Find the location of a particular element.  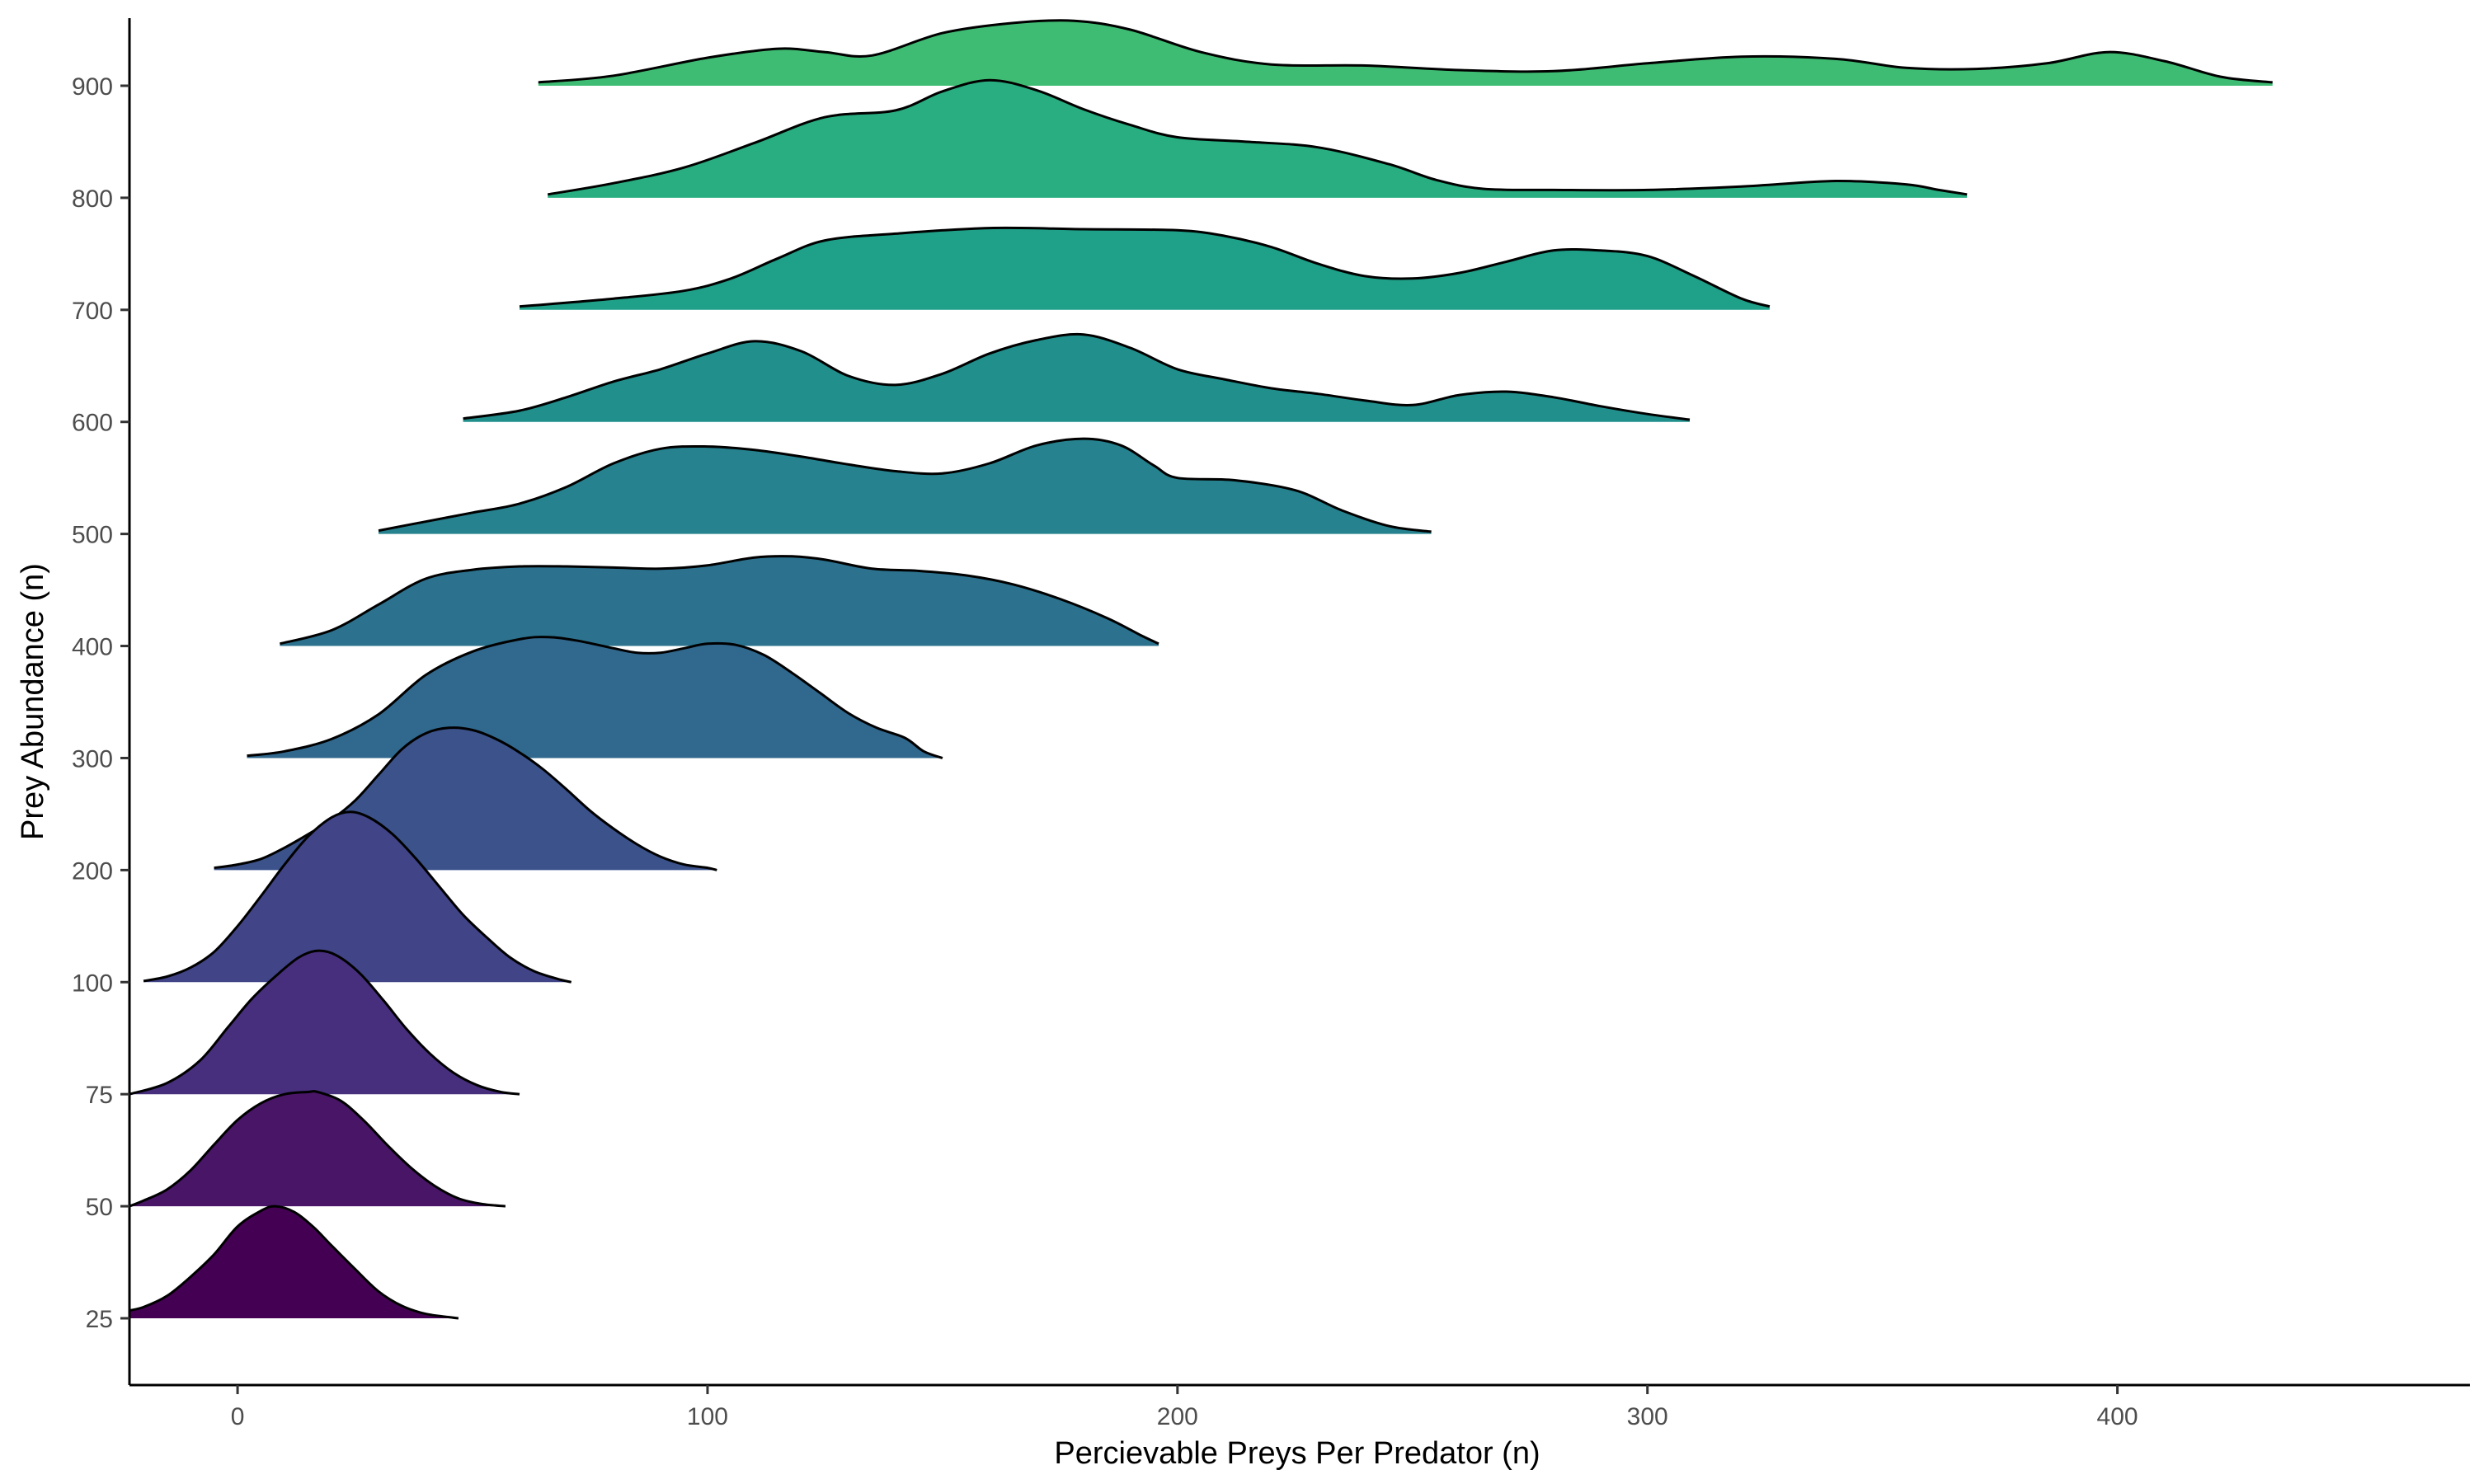

y-axis-title: Prey Abundance (n) is located at coordinates (33, 701).